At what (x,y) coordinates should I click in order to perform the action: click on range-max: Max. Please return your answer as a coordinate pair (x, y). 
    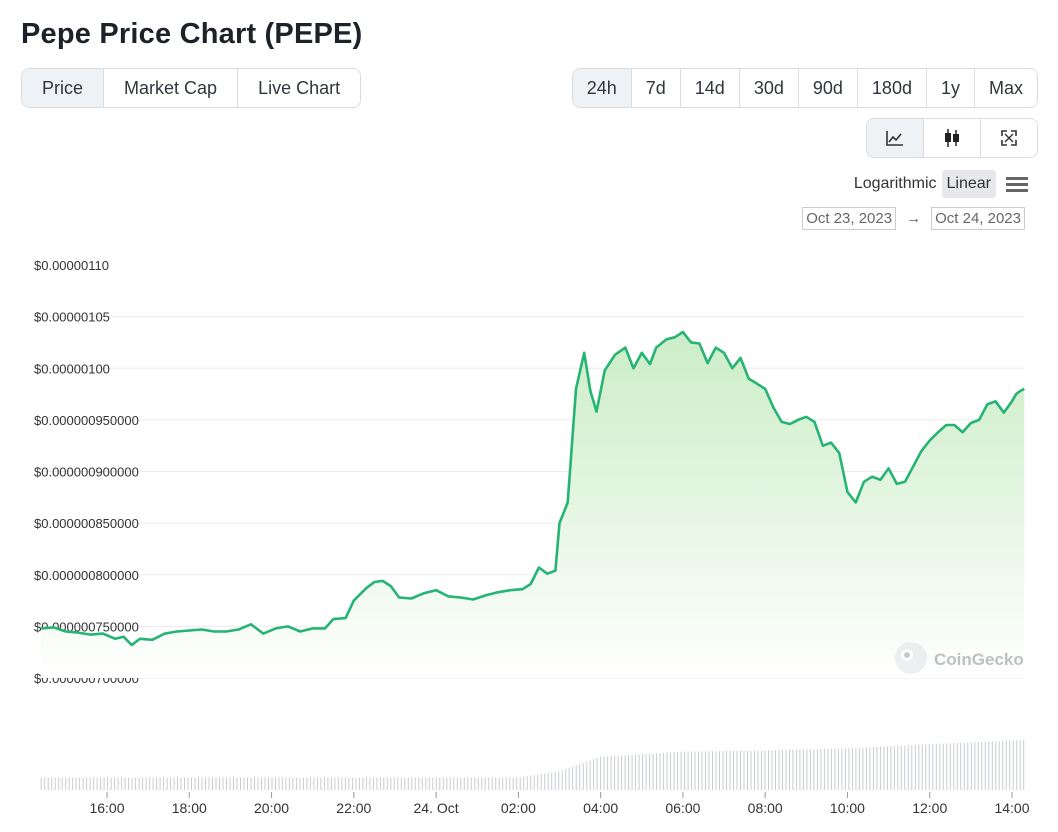
    Looking at the image, I should click on (1005, 88).